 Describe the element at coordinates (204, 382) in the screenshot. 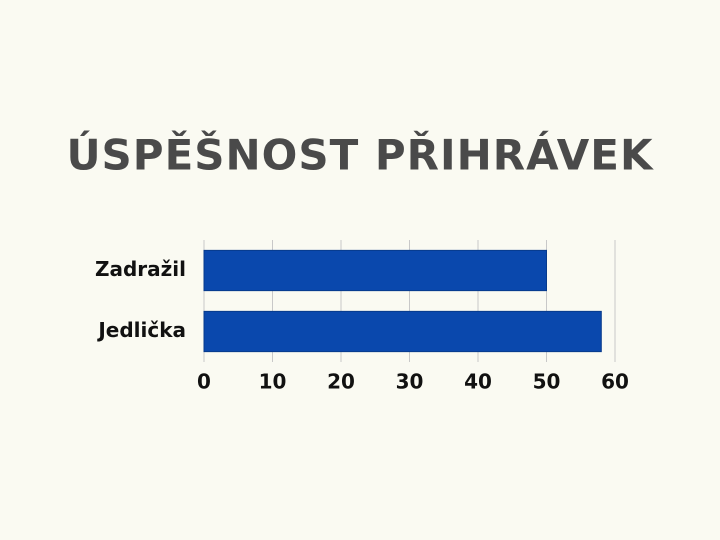

I see `x-tick-label: 0` at that location.